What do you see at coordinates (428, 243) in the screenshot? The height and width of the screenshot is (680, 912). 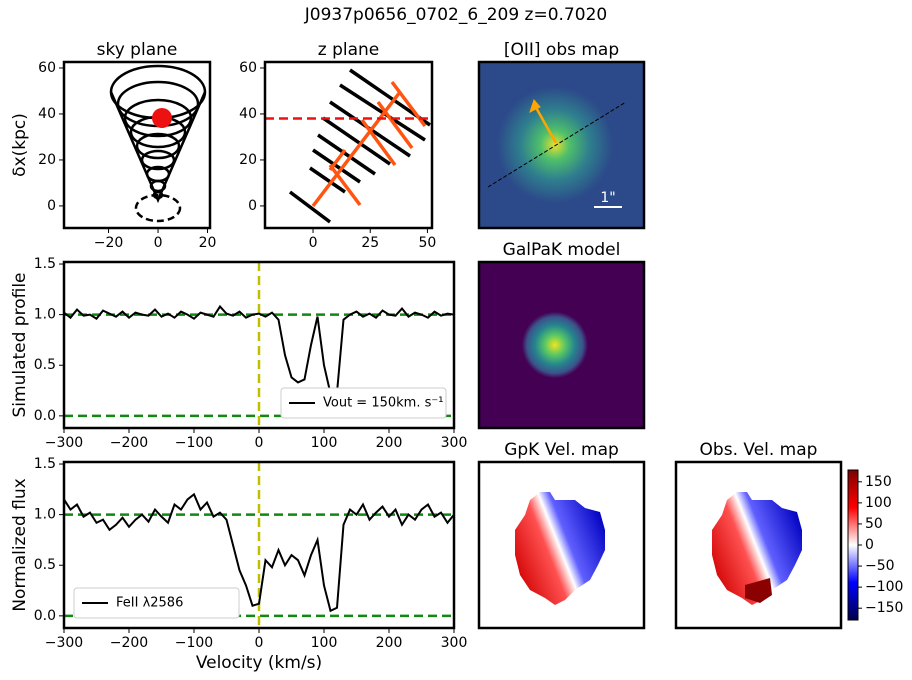 I see `x-tick-label: 50` at bounding box center [428, 243].